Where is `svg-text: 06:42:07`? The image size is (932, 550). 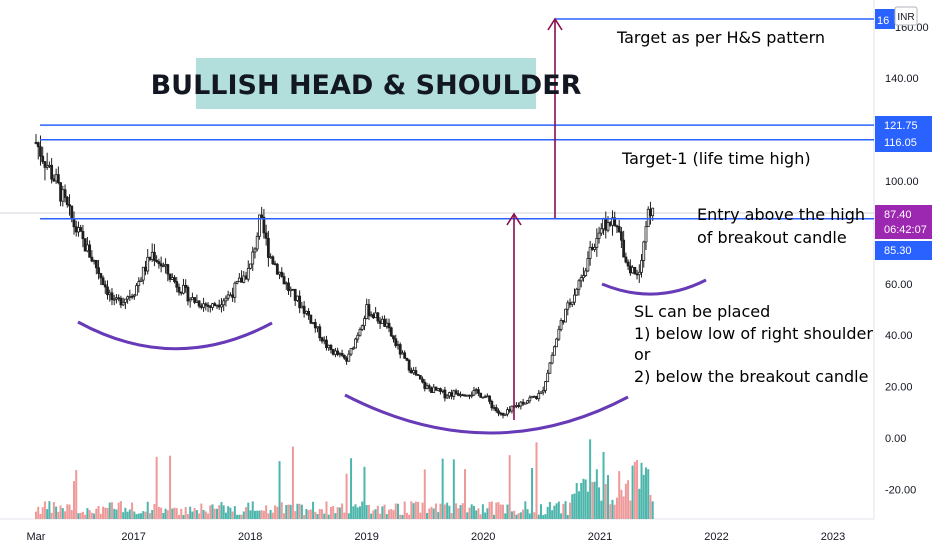
svg-text: 06:42:07 is located at coordinates (905, 230).